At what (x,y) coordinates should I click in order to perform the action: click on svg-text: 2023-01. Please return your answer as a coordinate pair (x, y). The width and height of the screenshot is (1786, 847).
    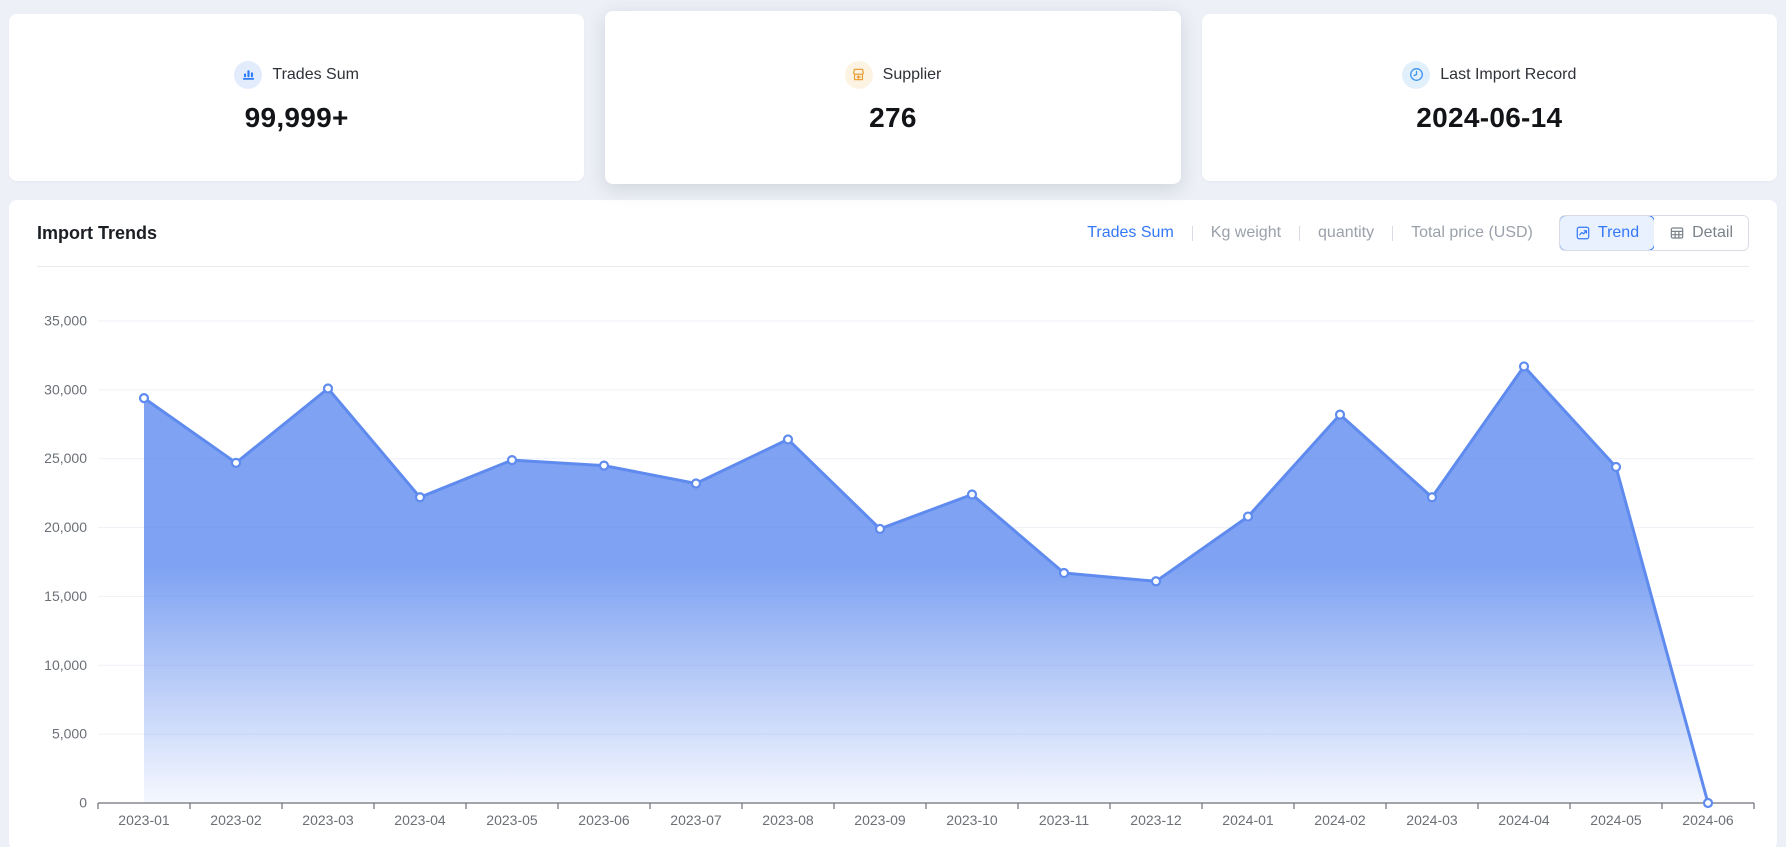
    Looking at the image, I should click on (144, 820).